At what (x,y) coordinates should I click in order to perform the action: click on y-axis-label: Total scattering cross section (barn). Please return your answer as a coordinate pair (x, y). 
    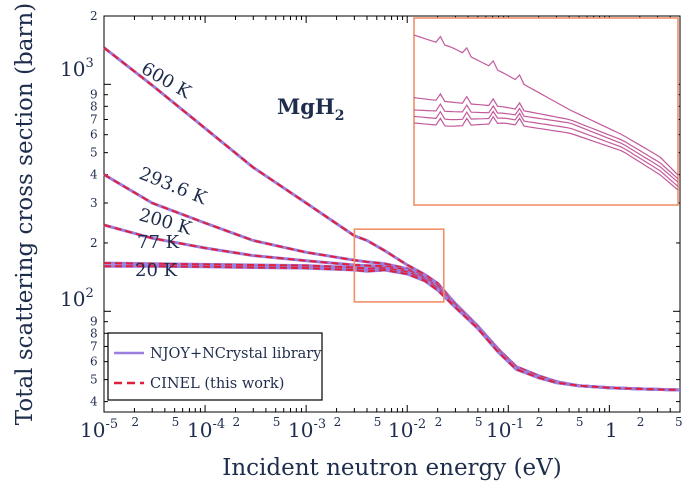
    Looking at the image, I should click on (25, 214).